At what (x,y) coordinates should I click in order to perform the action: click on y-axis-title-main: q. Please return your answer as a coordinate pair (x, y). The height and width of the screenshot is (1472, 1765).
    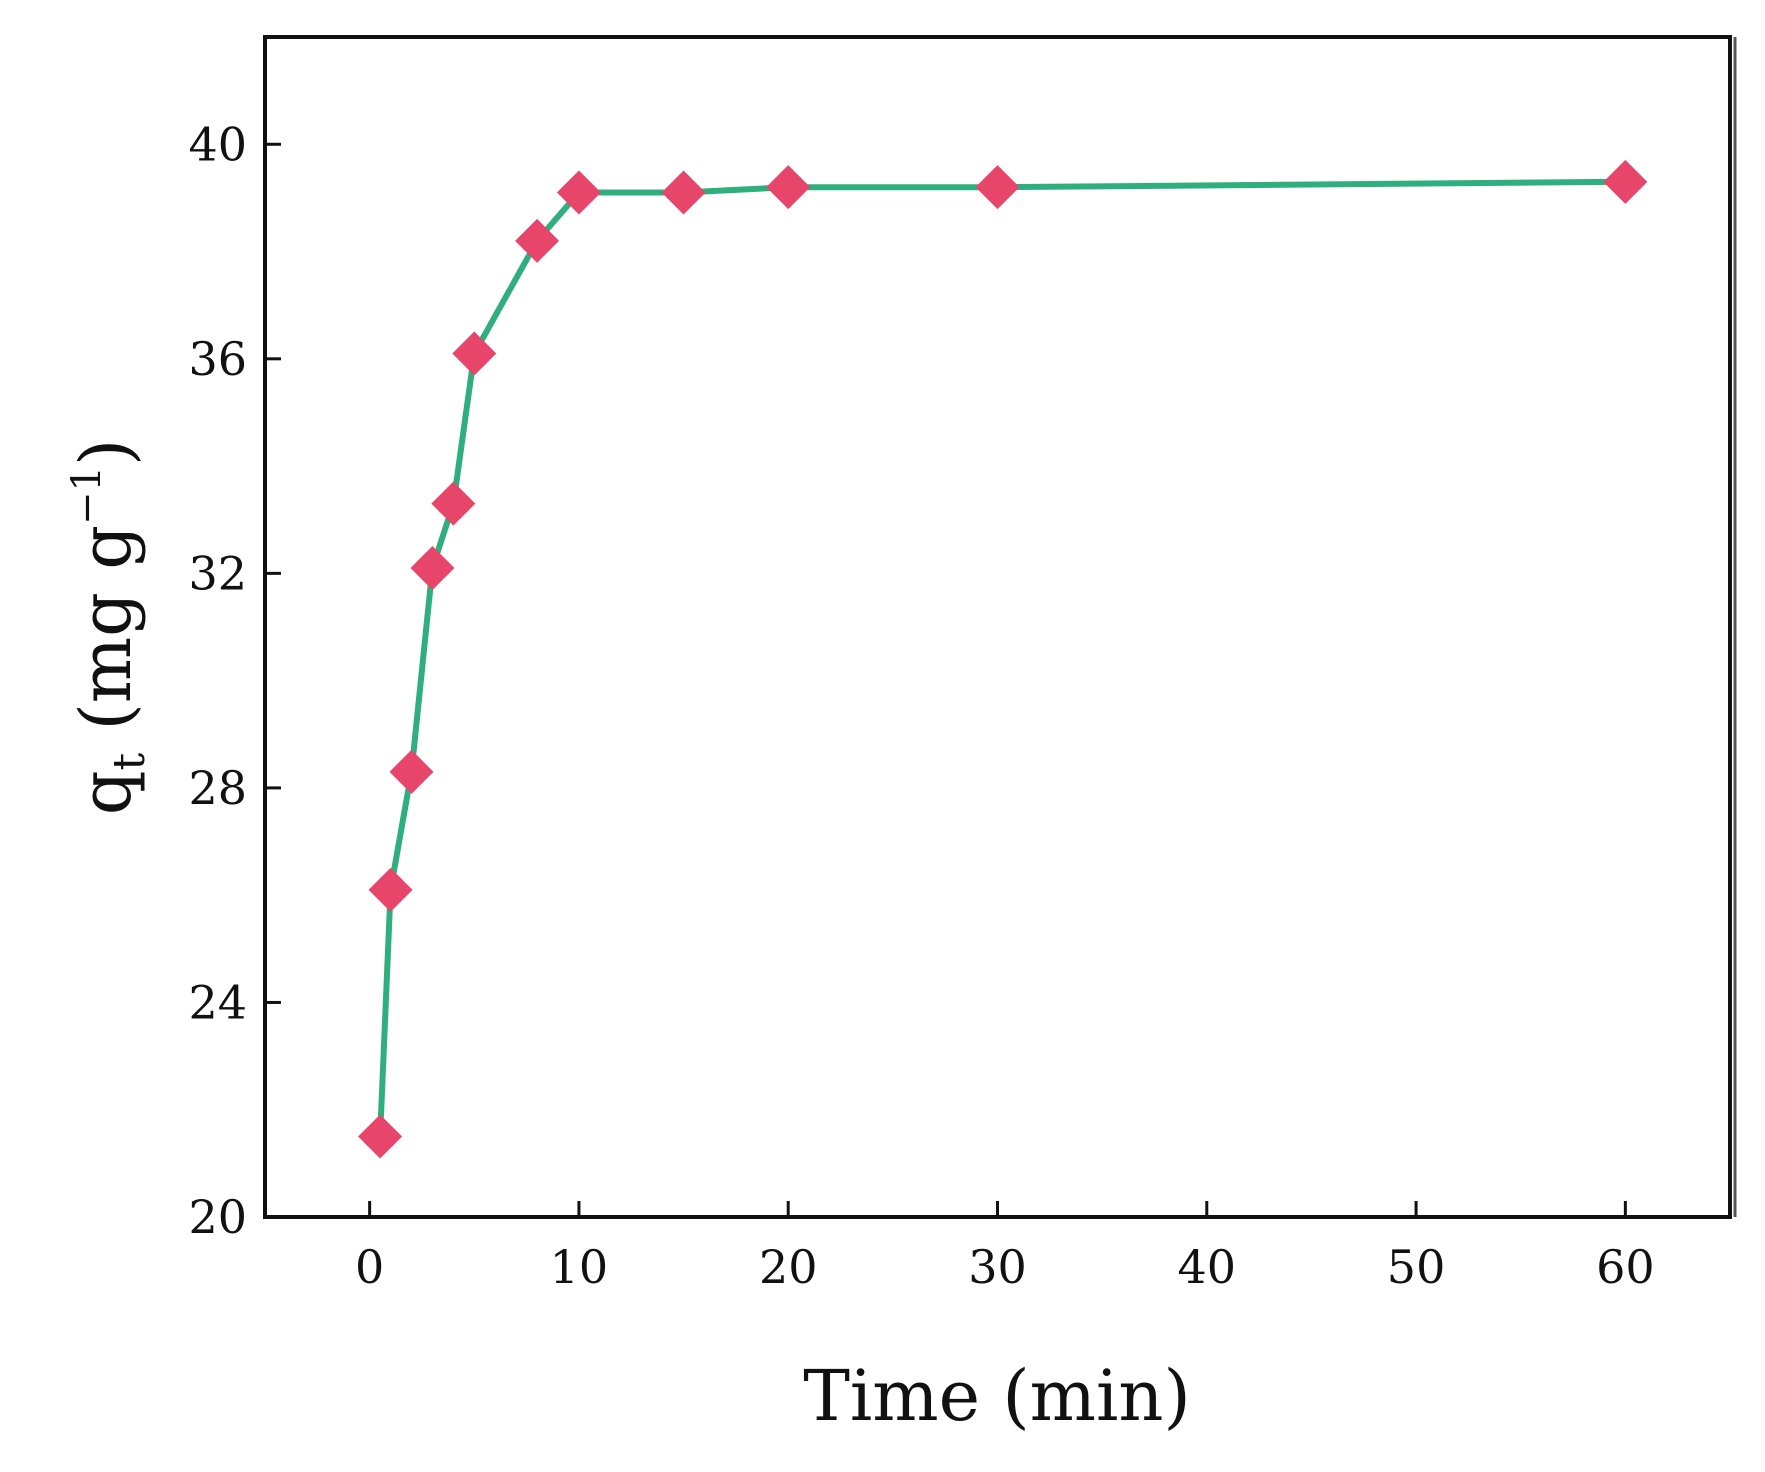
    Looking at the image, I should click on (106, 792).